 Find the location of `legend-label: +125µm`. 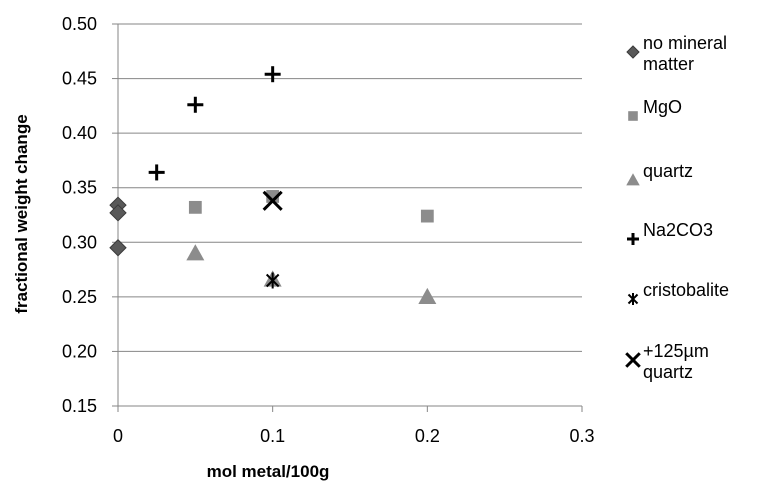

legend-label: +125µm is located at coordinates (676, 351).